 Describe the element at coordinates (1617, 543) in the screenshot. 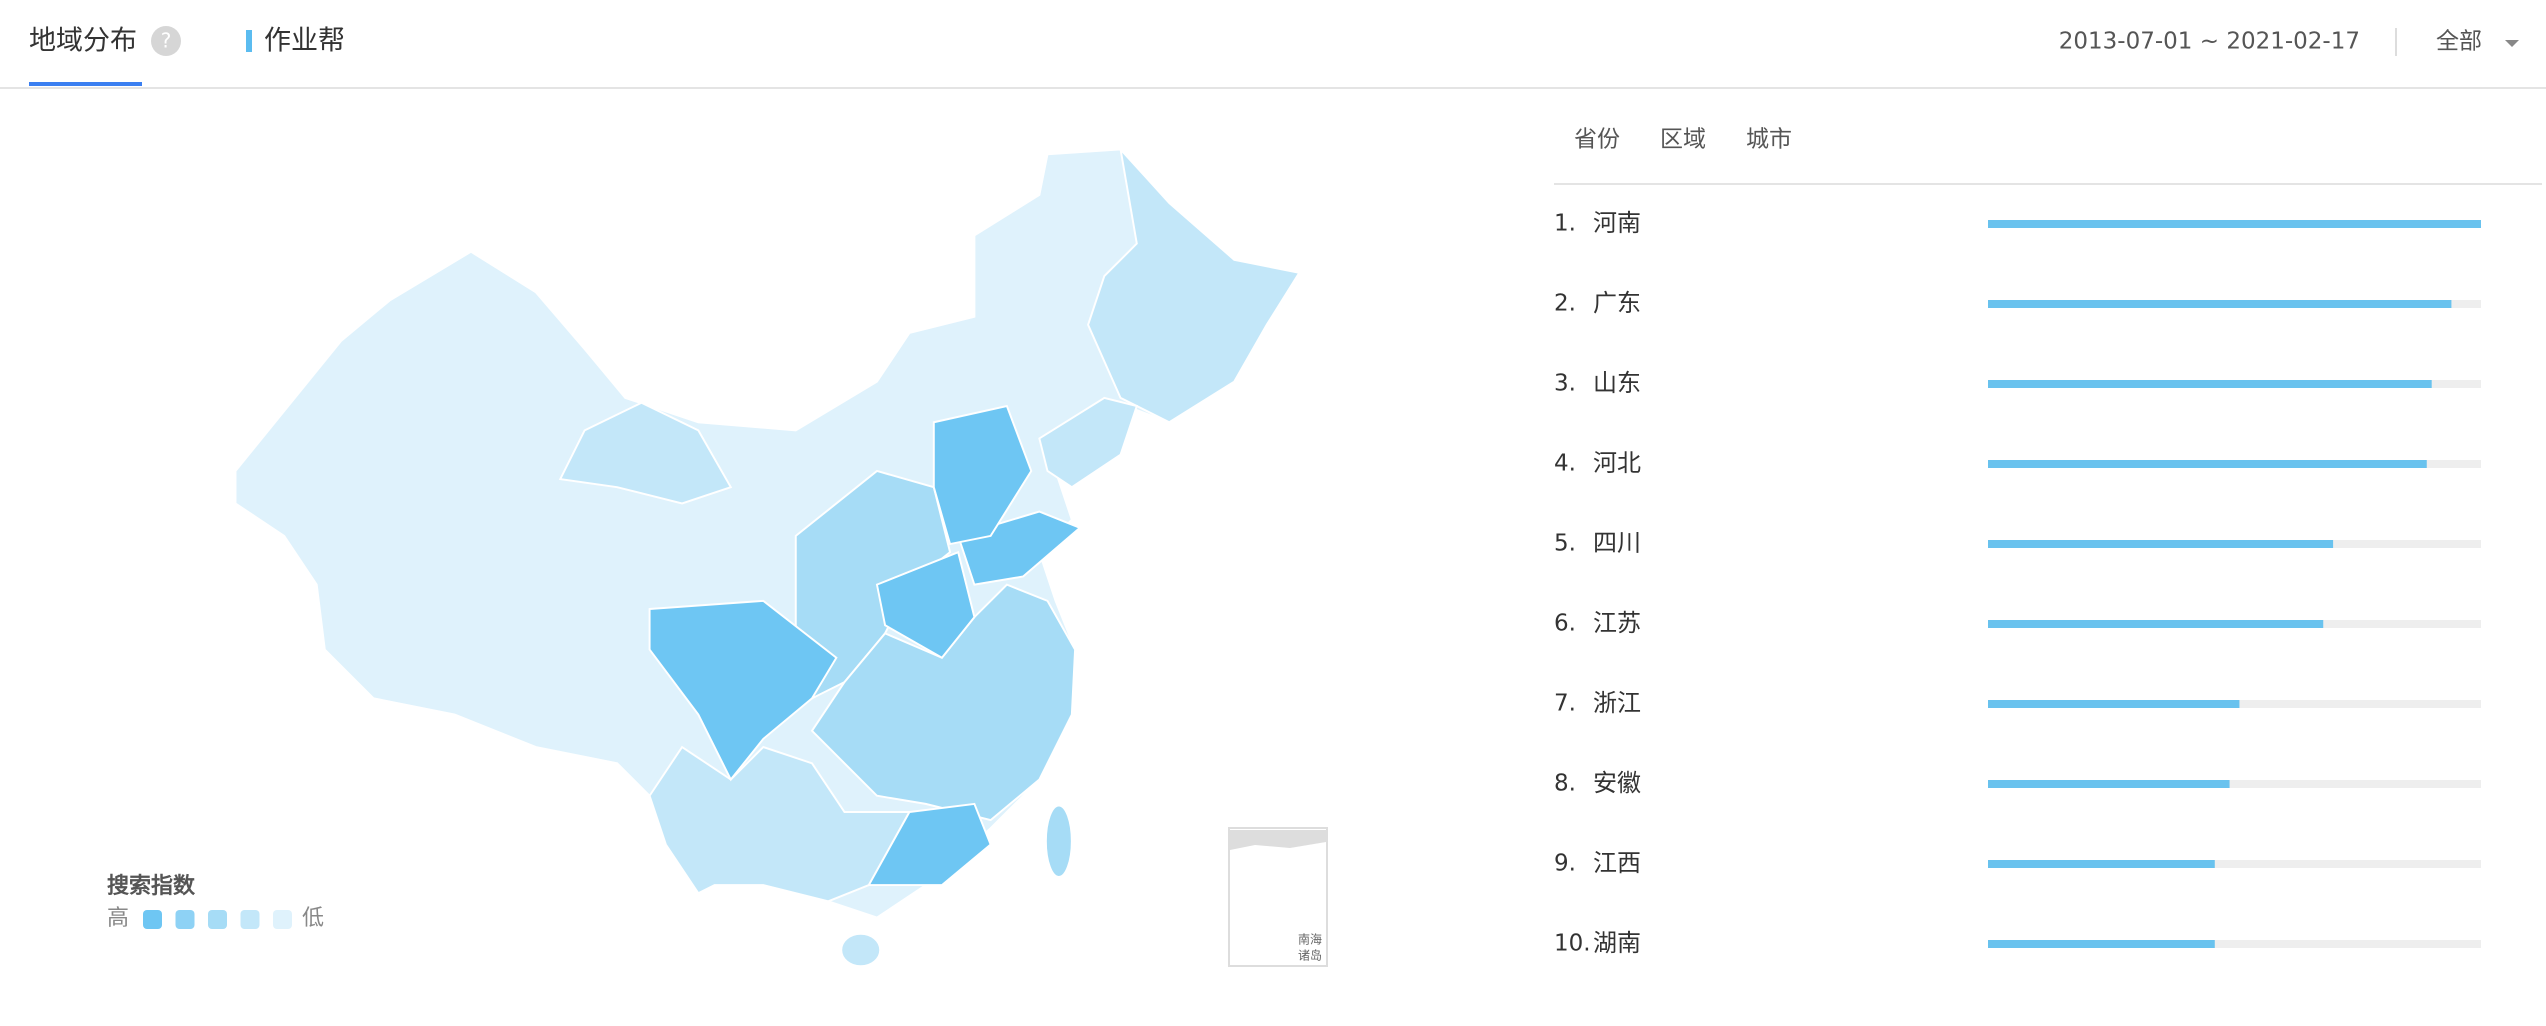

I see `province-name: 四川` at that location.